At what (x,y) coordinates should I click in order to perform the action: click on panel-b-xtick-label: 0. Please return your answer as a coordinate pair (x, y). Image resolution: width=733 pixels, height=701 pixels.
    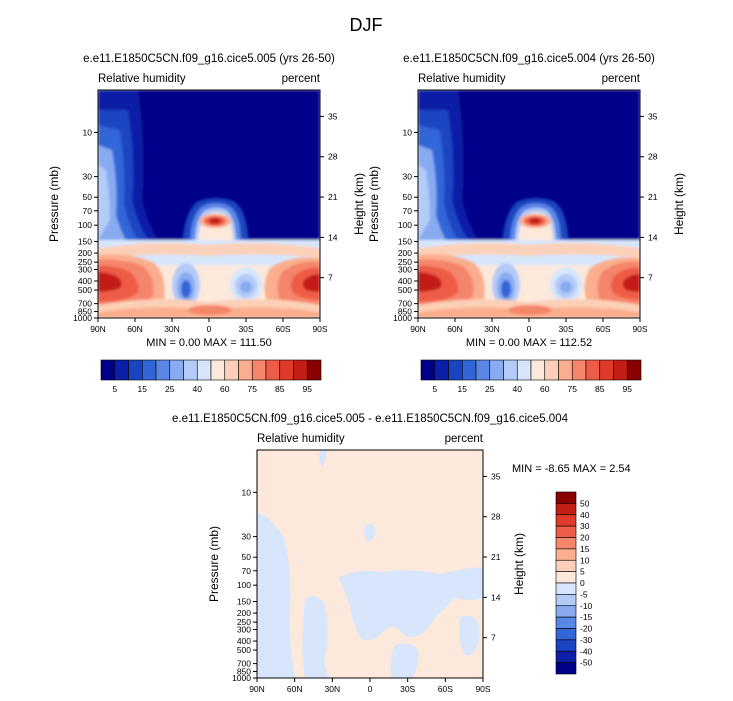
    Looking at the image, I should click on (529, 329).